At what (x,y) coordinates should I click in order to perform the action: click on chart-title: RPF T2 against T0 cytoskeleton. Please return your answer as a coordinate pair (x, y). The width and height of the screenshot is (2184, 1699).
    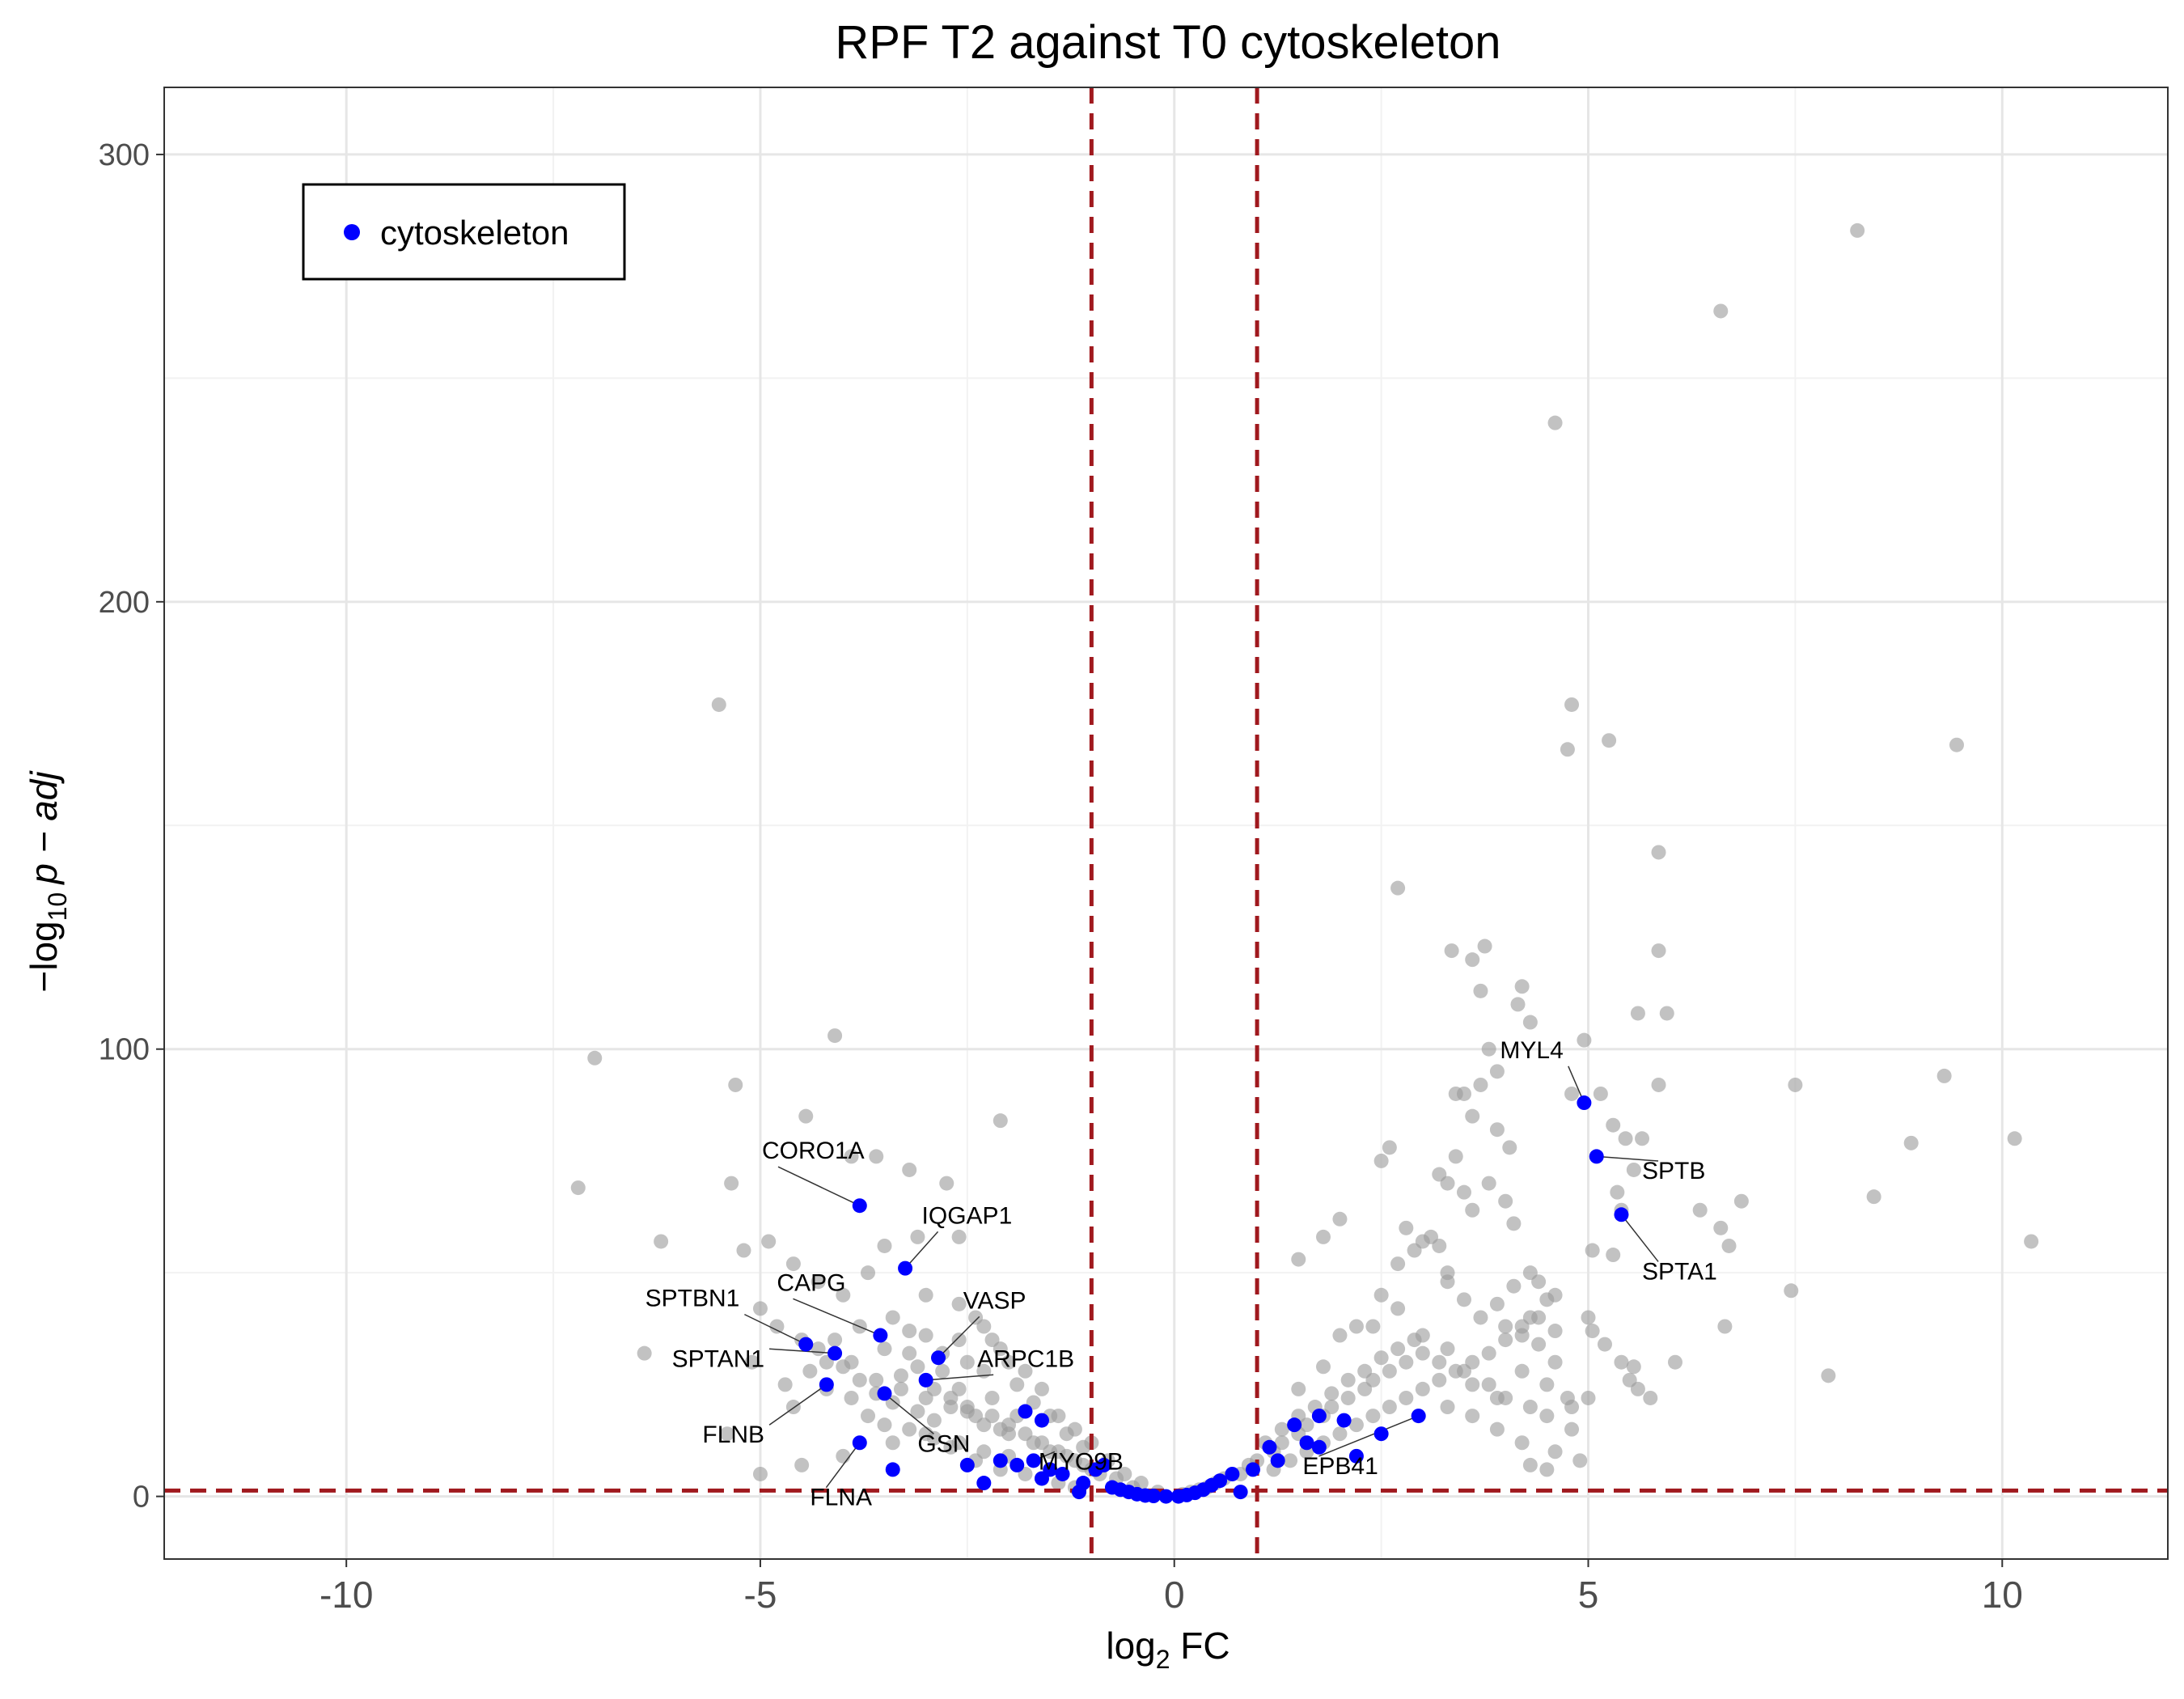
    Looking at the image, I should click on (1167, 42).